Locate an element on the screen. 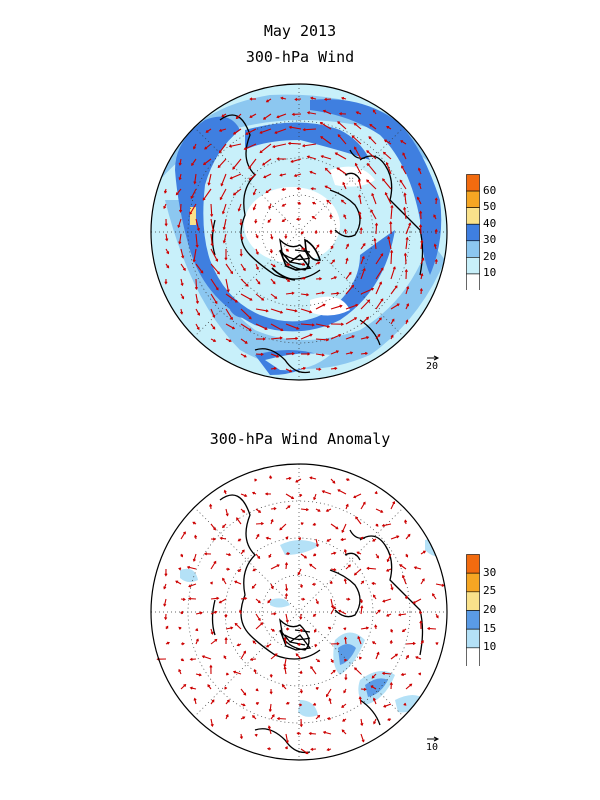 The height and width of the screenshot is (800, 600). wind-speed-colorbar-label: 60 is located at coordinates (490, 190).